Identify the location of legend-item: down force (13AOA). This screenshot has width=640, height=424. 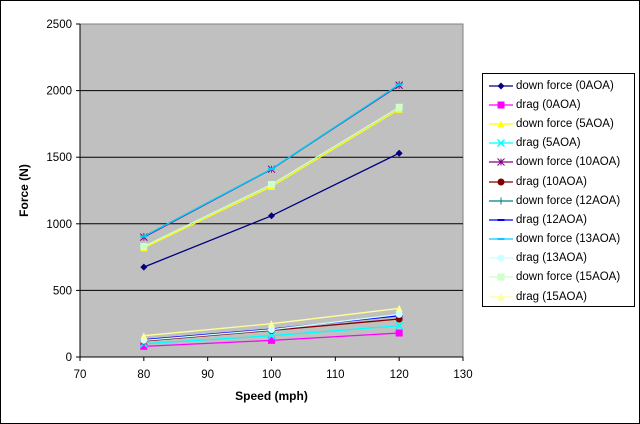
(561, 239).